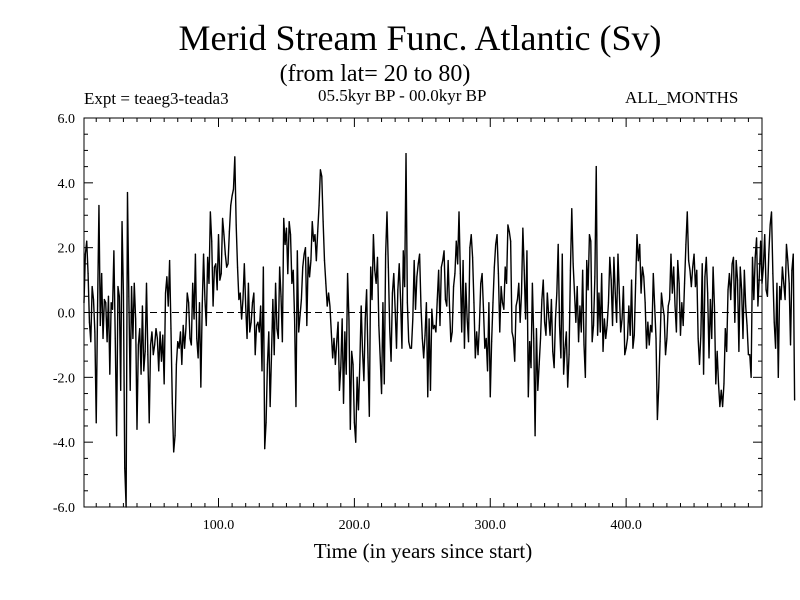  What do you see at coordinates (67, 249) in the screenshot?
I see `y-tick-label: 2.0` at bounding box center [67, 249].